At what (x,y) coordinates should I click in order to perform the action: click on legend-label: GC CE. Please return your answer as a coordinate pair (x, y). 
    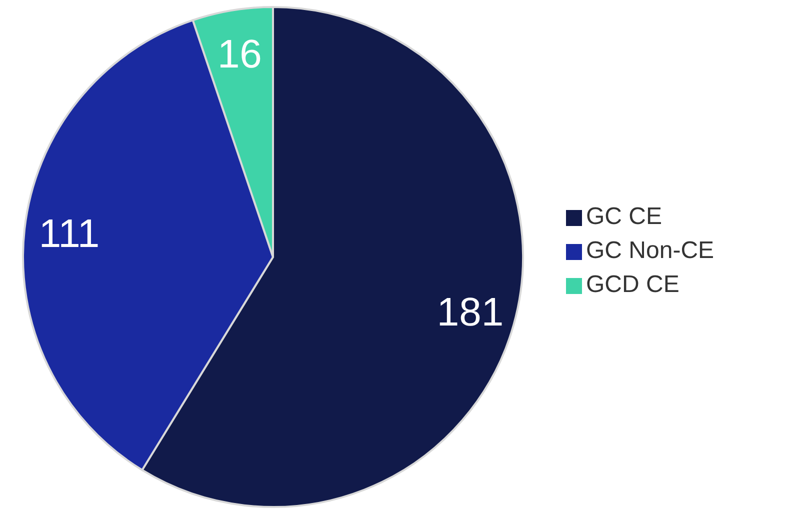
    Looking at the image, I should click on (624, 216).